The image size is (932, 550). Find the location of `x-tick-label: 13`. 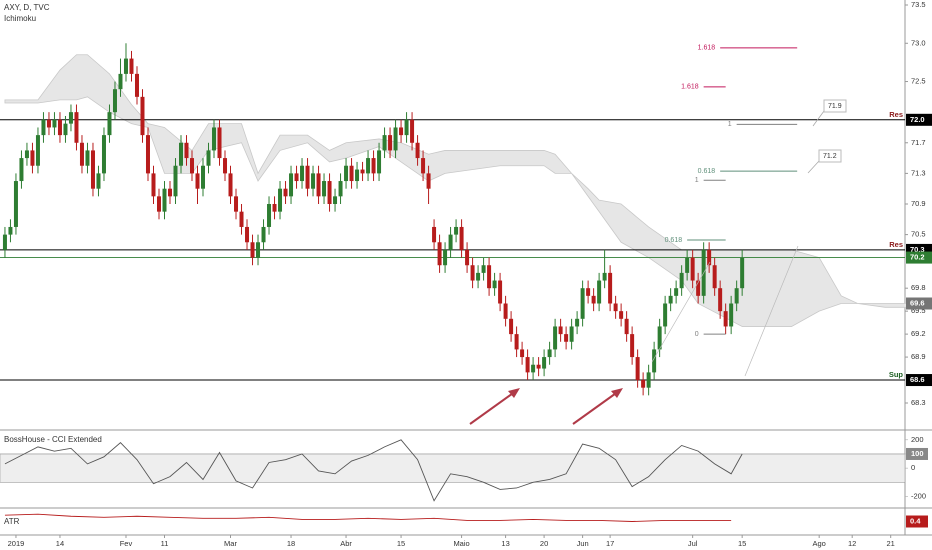

x-tick-label: 13 is located at coordinates (505, 543).